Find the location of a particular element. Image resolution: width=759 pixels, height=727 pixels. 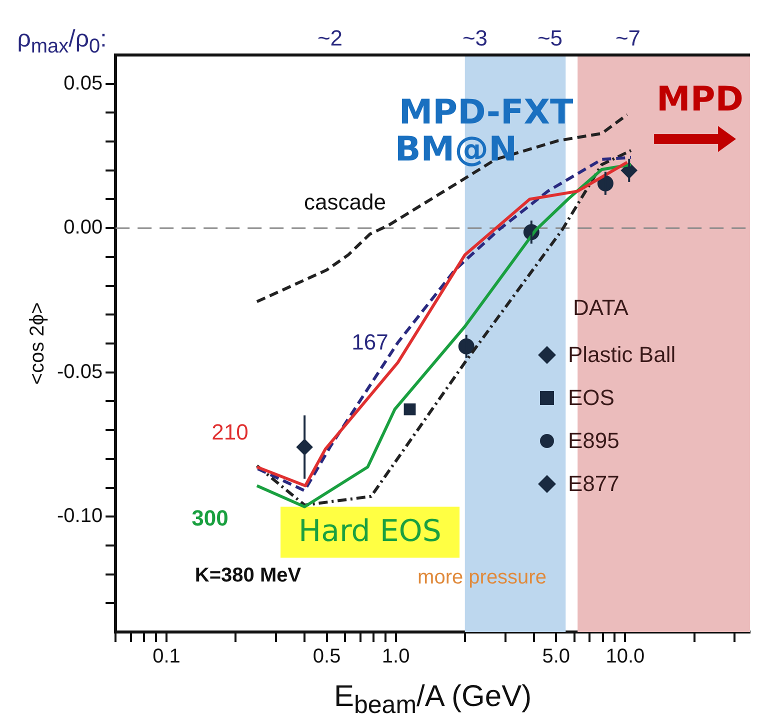

legend-label: Plastic Ball is located at coordinates (622, 355).